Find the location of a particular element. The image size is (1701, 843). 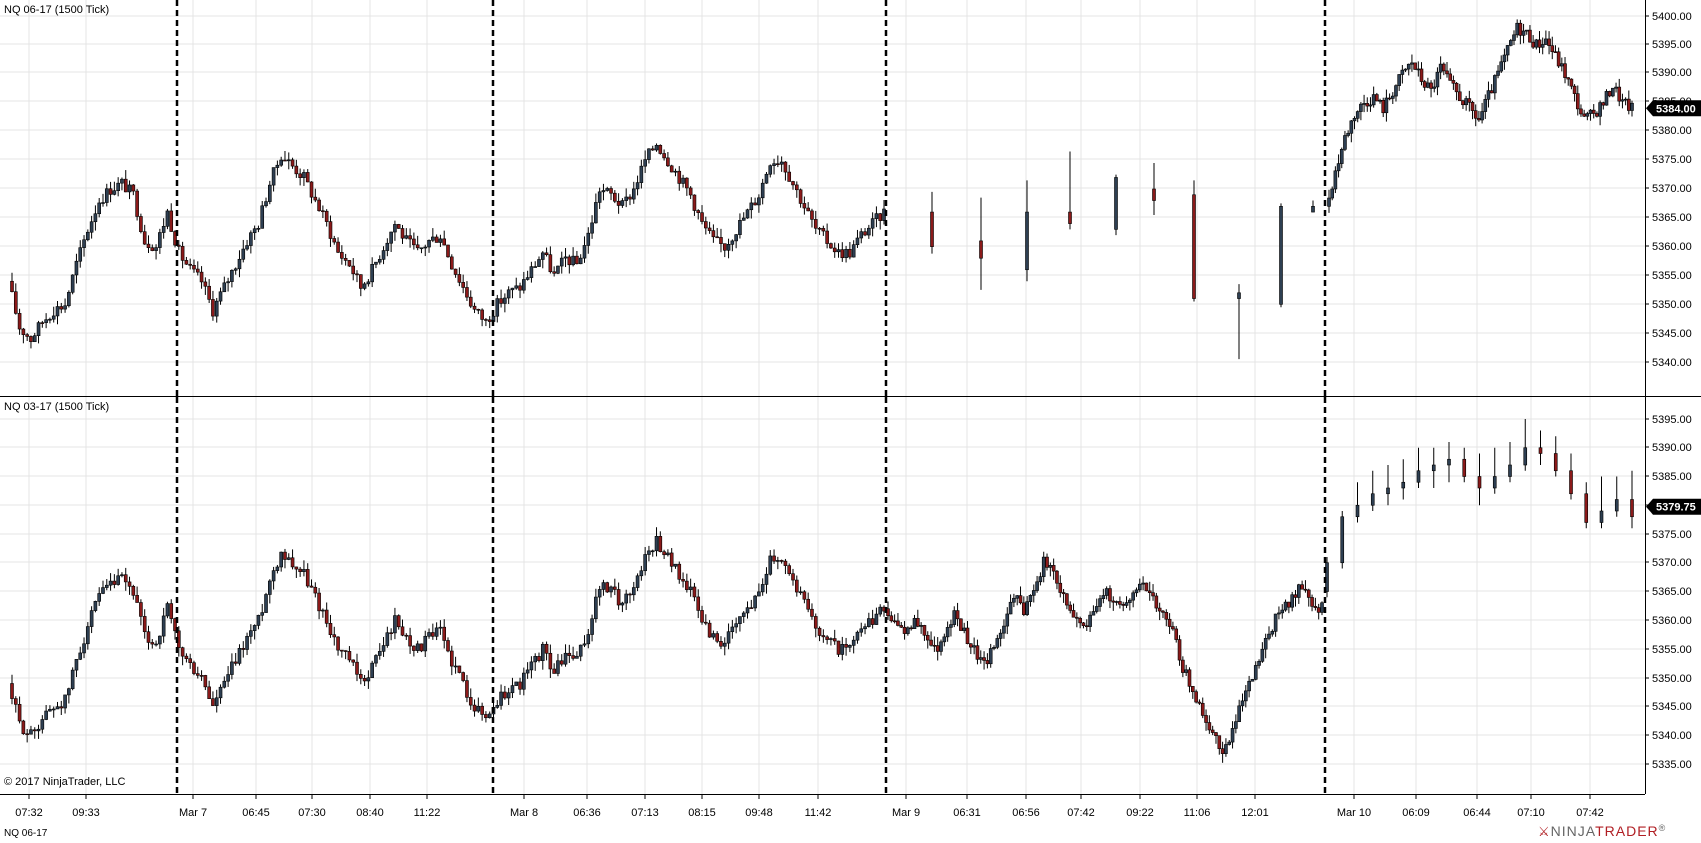

time-tick-label: Mar 7 is located at coordinates (193, 813).